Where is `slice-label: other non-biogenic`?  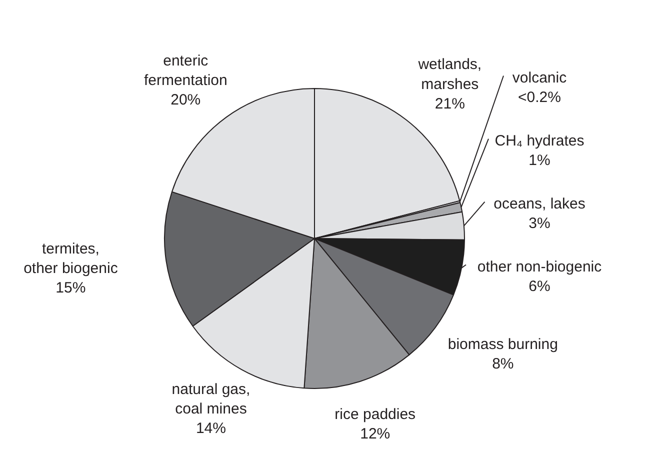 slice-label: other non-biogenic is located at coordinates (539, 267).